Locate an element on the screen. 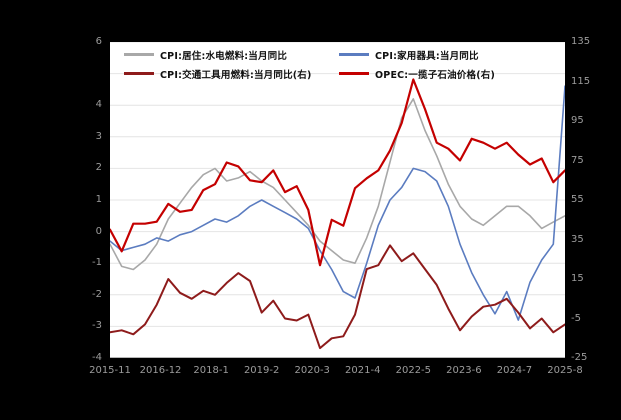  right-axis-tick-label: 95 is located at coordinates (577, 120).